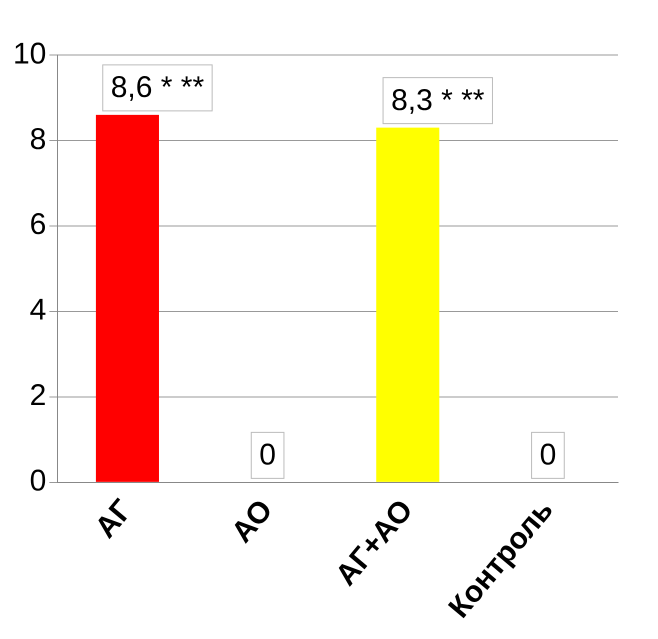  I want to click on y-tick-label: 2, so click(38, 395).